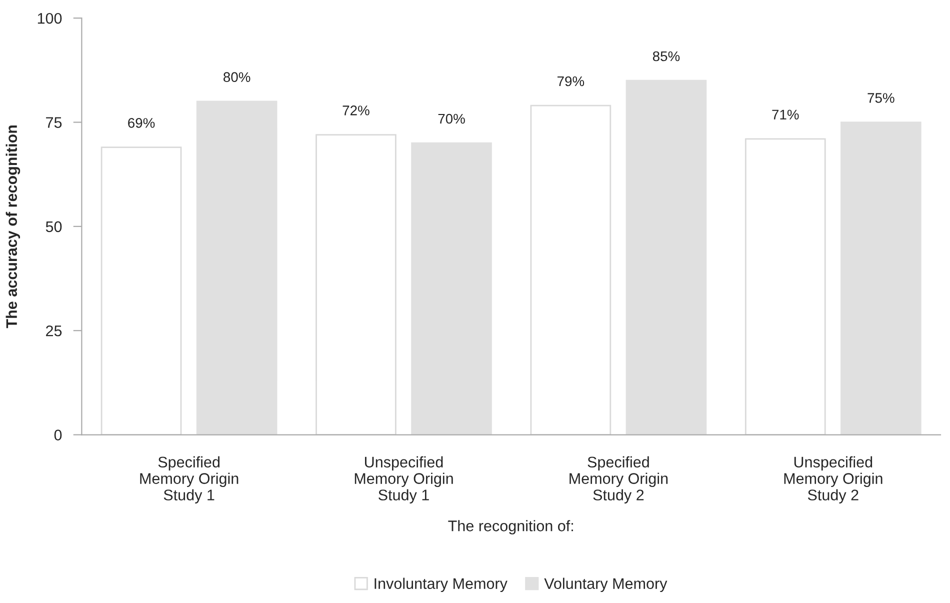  What do you see at coordinates (510, 527) in the screenshot?
I see `x-axis-title: The recognition of:` at bounding box center [510, 527].